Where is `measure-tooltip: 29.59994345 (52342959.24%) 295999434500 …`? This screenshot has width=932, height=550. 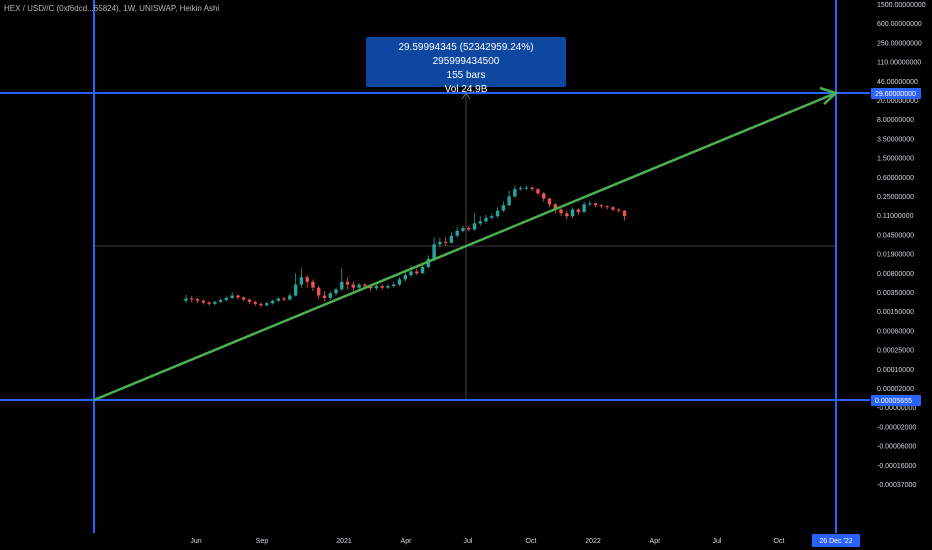
measure-tooltip: 29.59994345 (52342959.24%) 295999434500 … is located at coordinates (466, 66).